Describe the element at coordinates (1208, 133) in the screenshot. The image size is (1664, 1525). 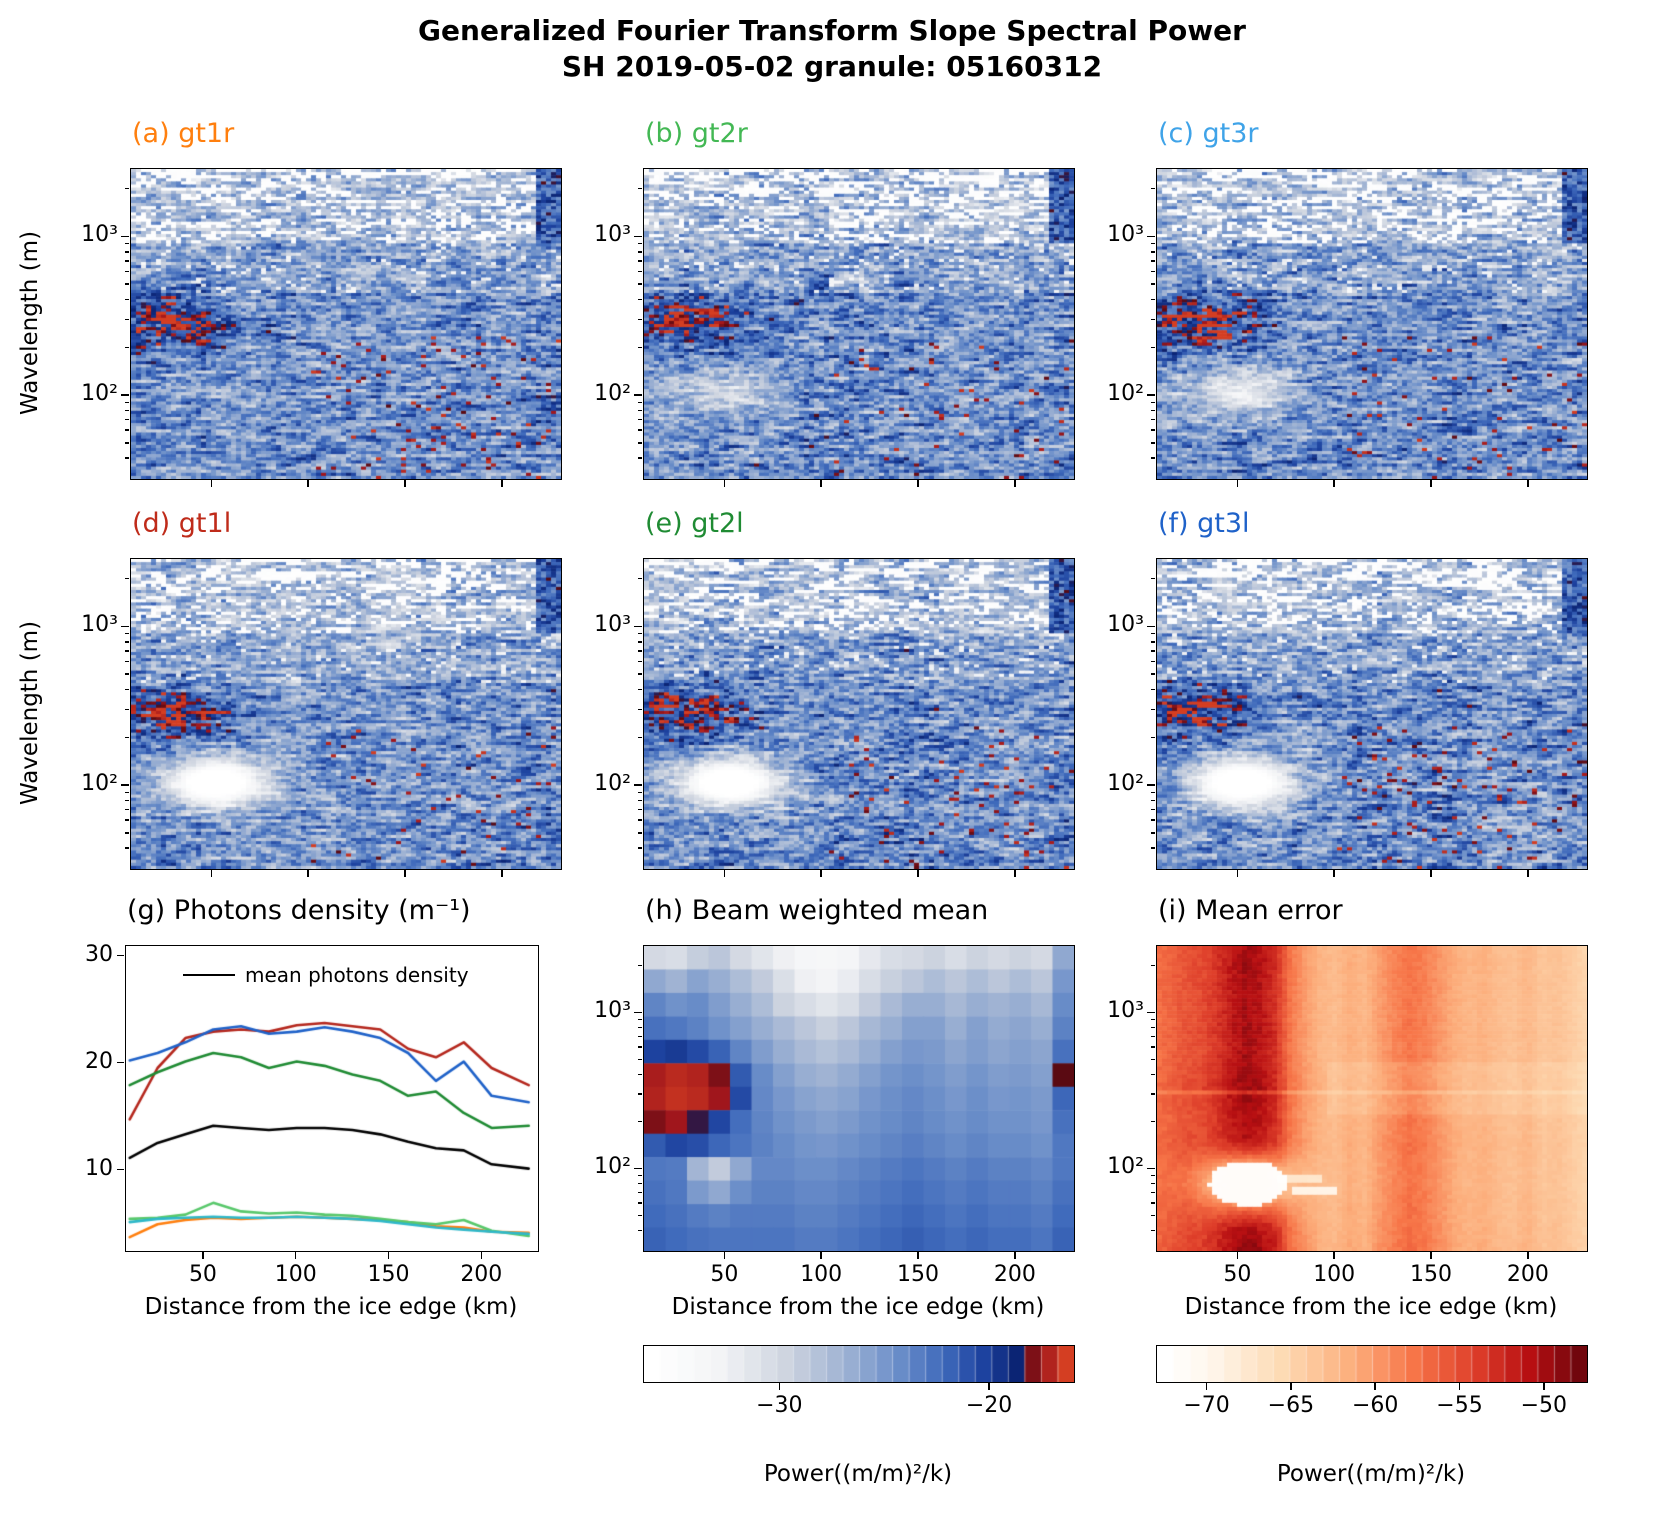
I see `panel-c-label: (c) gt3r` at that location.